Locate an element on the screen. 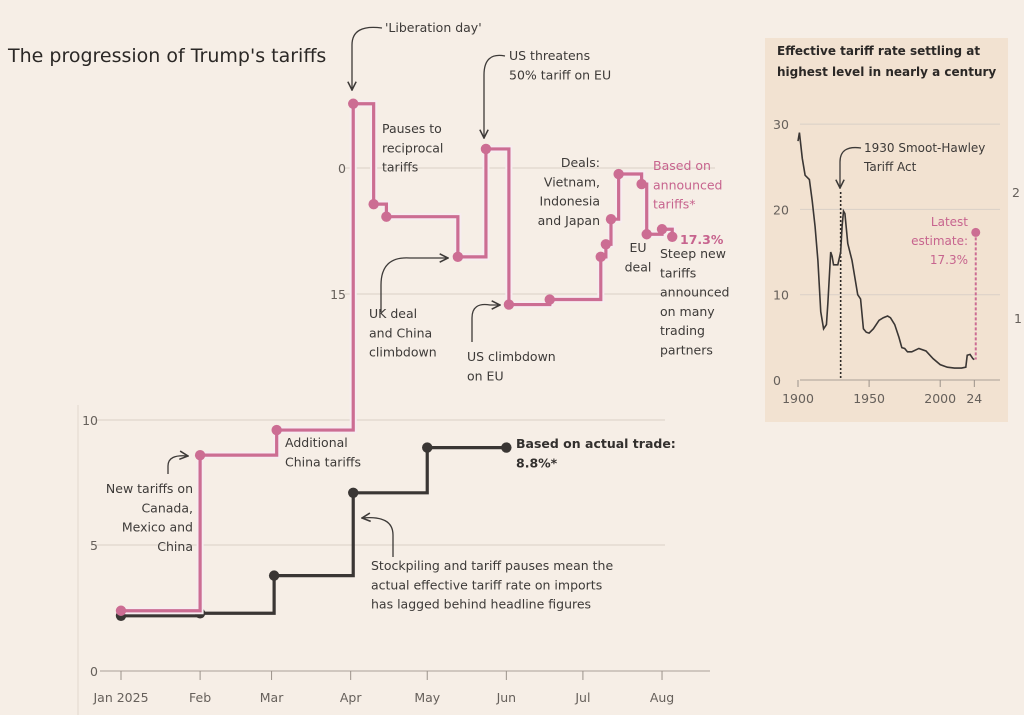 This screenshot has width=1024, height=715. annotation-smoot-hawley: 1930 Smoot-Hawley is located at coordinates (924, 148).